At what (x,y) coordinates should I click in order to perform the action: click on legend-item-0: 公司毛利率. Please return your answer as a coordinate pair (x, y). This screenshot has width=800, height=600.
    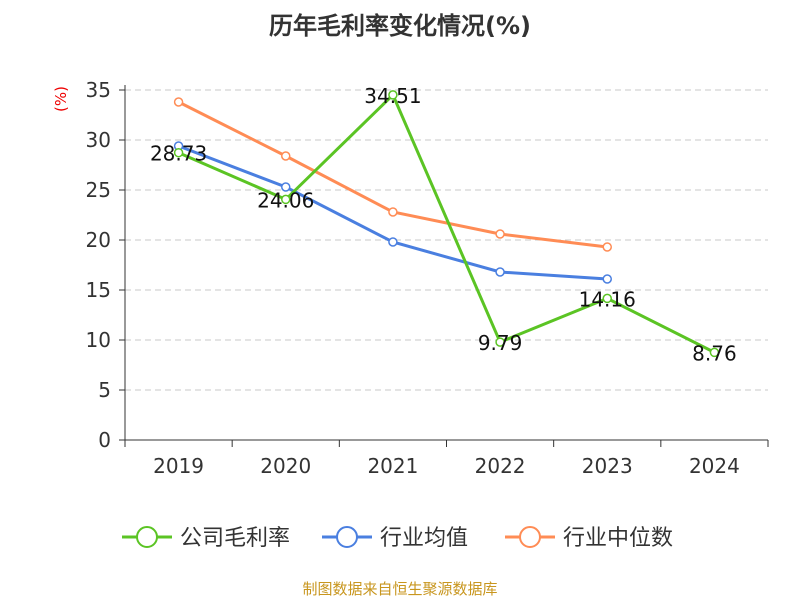
    Looking at the image, I should click on (206, 538).